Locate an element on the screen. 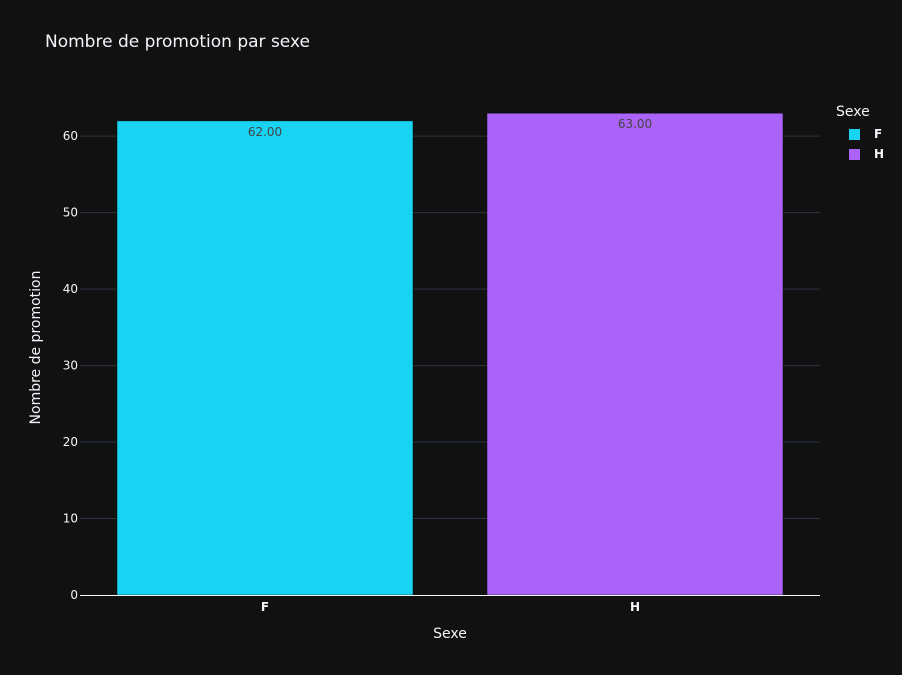  y-tick-label: 20 is located at coordinates (70, 442).